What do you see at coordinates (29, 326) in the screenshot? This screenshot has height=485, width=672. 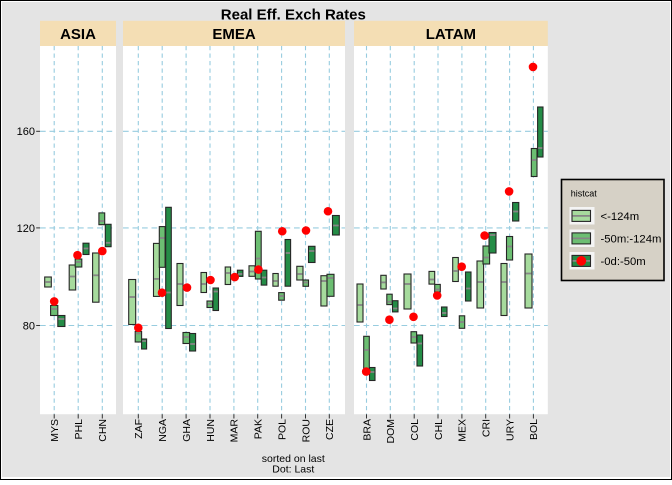 I see `svg-text: 80` at bounding box center [29, 326].